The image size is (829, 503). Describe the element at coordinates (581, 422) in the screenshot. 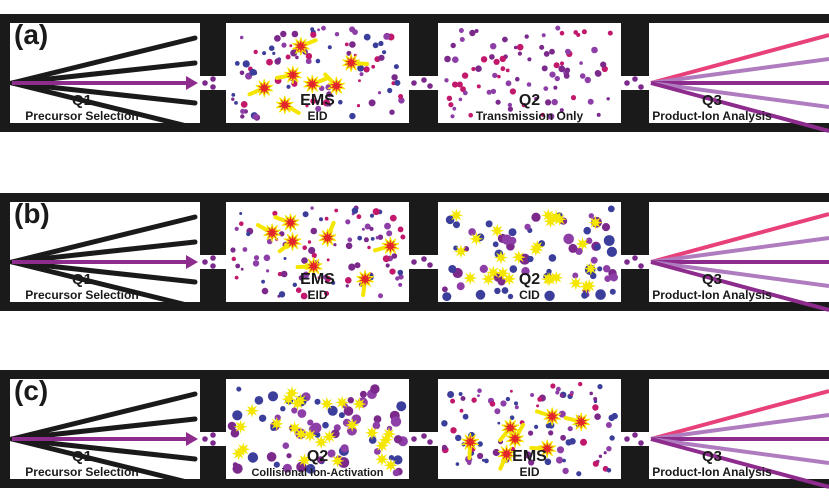

I see `electron-impact-icon` at that location.